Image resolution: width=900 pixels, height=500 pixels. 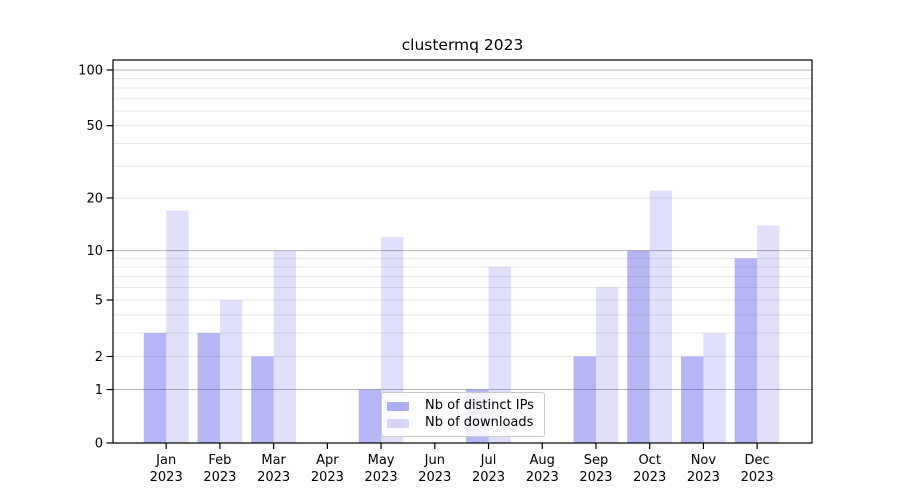 What do you see at coordinates (99, 357) in the screenshot?
I see `y-tick-label: 2` at bounding box center [99, 357].